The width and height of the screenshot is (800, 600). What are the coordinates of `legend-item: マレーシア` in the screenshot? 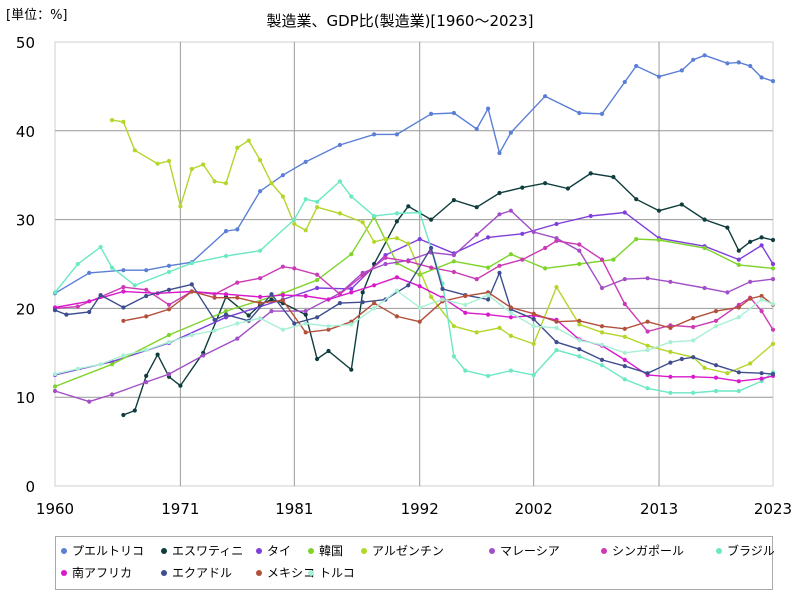 It's located at (524, 550).